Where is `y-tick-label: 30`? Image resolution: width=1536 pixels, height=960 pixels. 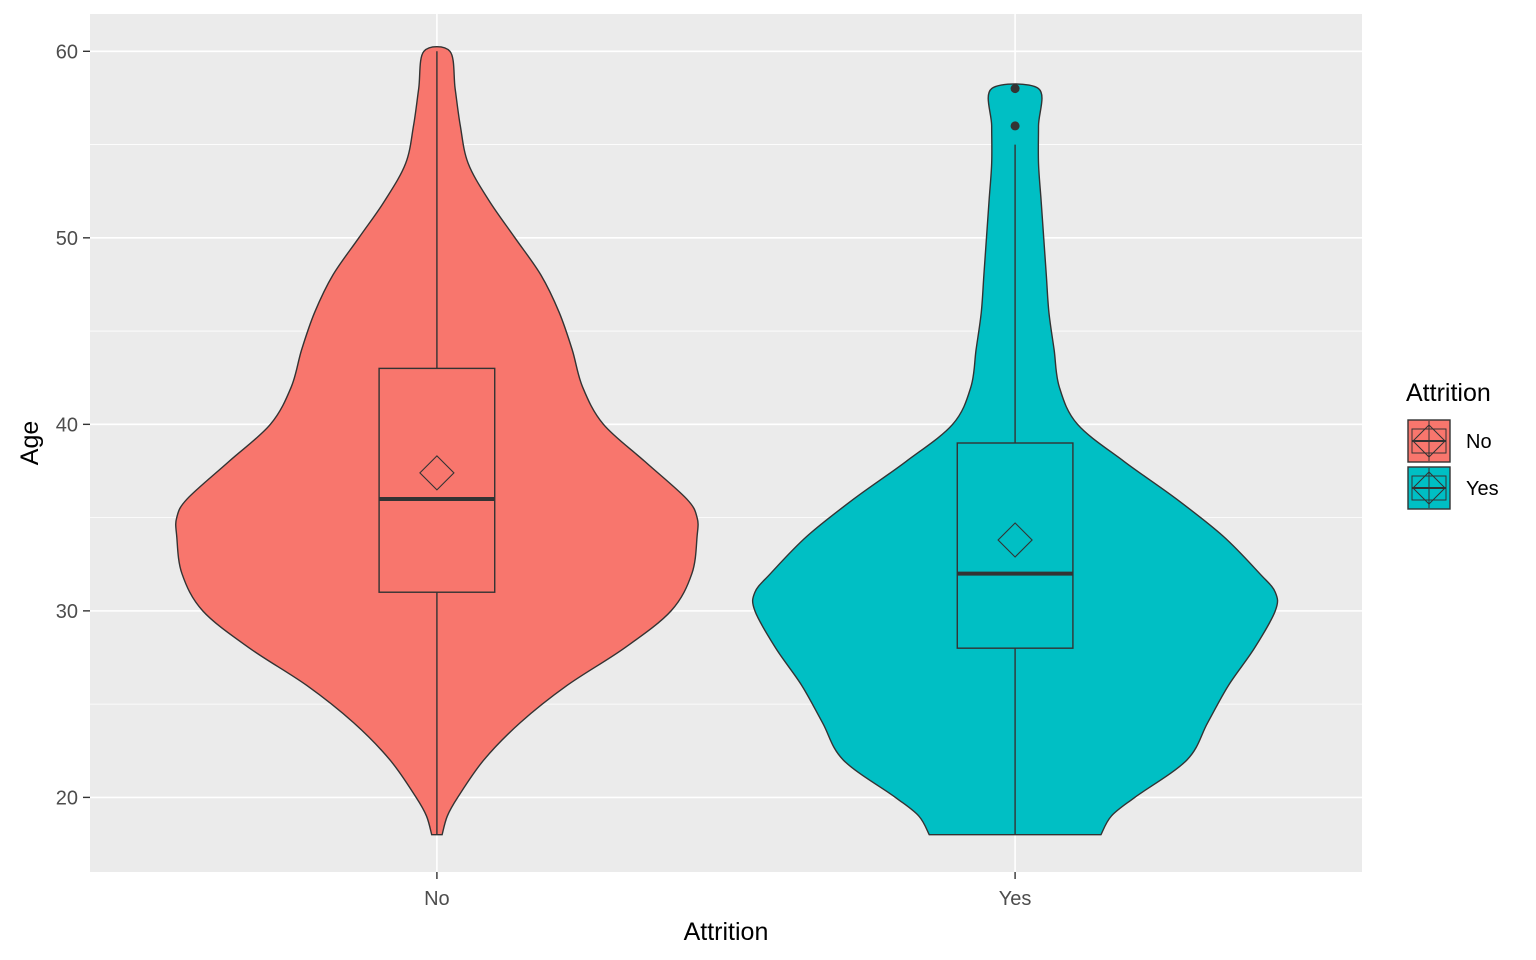
y-tick-label: 30 is located at coordinates (67, 612).